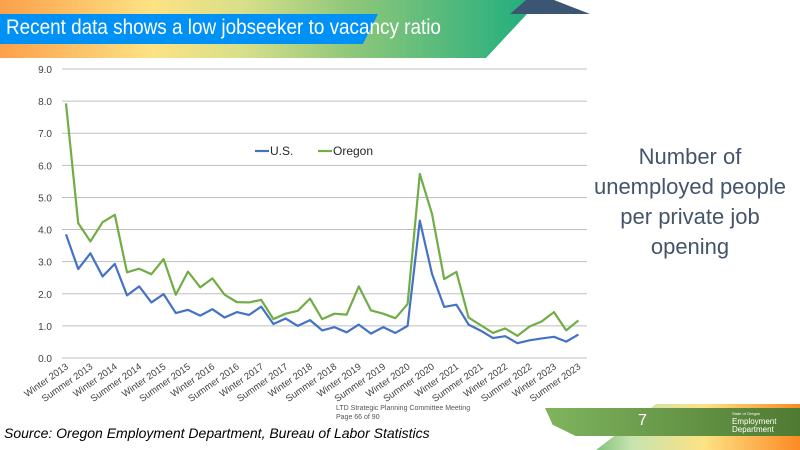  Describe the element at coordinates (672, 422) in the screenshot. I see `footer-band` at that location.